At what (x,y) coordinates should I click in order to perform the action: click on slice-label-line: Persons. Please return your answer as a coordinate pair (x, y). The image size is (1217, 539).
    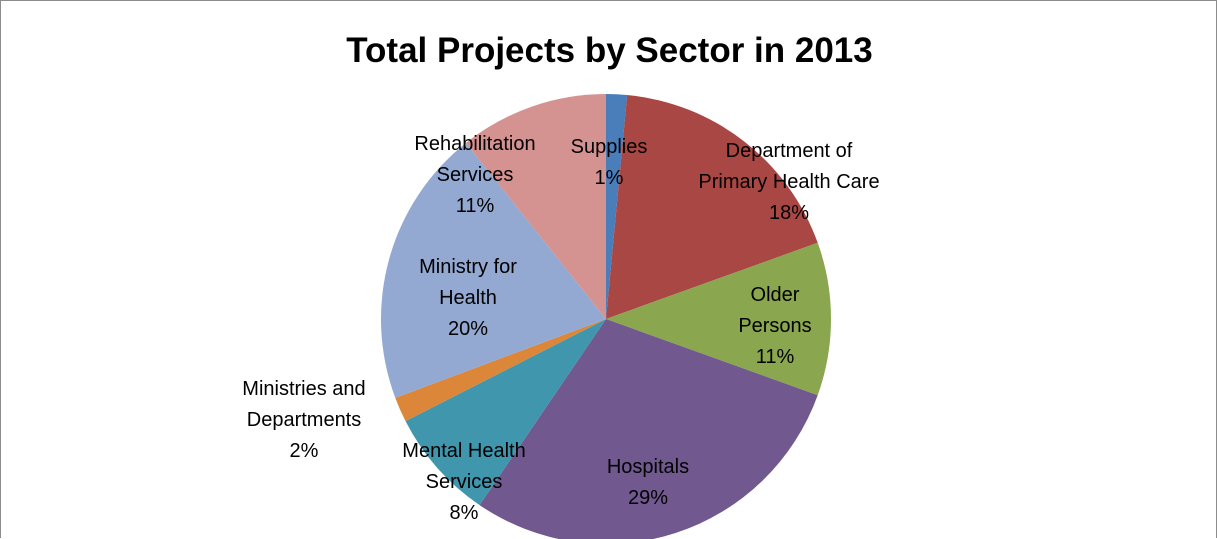
    Looking at the image, I should click on (774, 326).